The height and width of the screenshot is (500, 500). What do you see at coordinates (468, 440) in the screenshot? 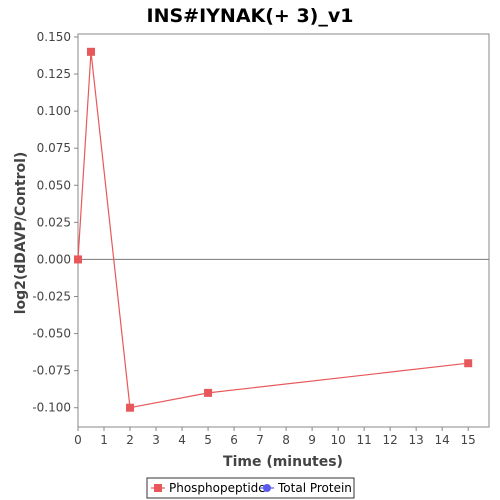
I see `x-tick-label: 15` at bounding box center [468, 440].